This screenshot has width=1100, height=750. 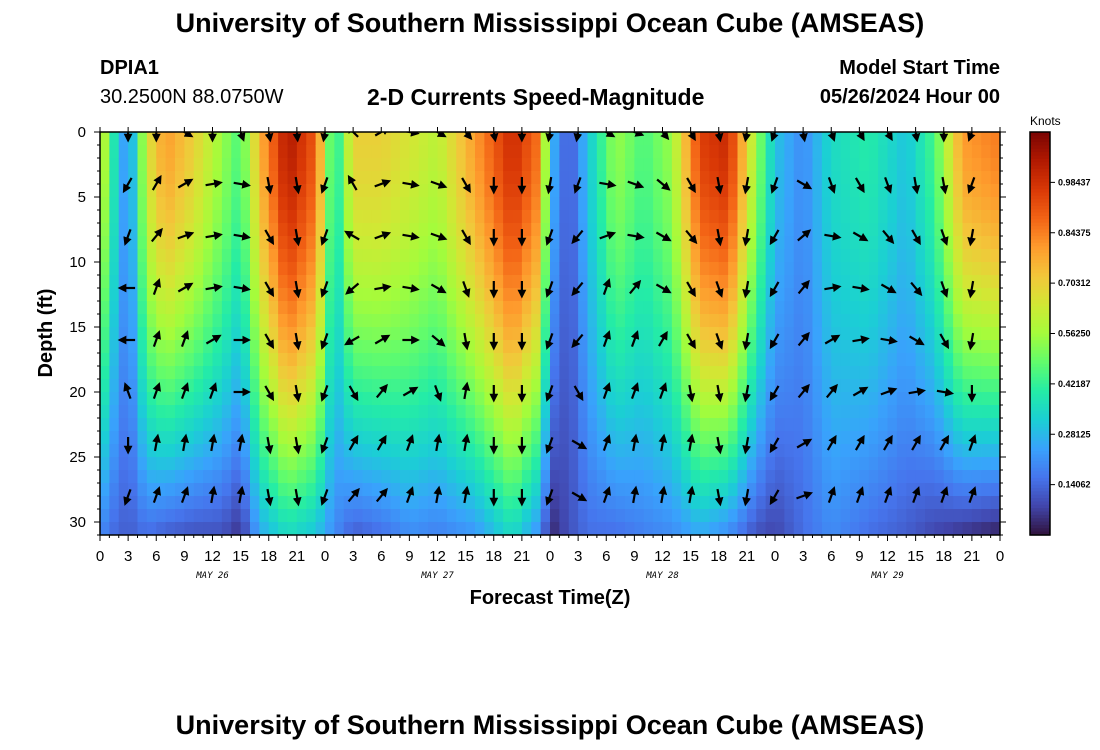 What do you see at coordinates (129, 68) in the screenshot?
I see `station-id: DPIA1` at bounding box center [129, 68].